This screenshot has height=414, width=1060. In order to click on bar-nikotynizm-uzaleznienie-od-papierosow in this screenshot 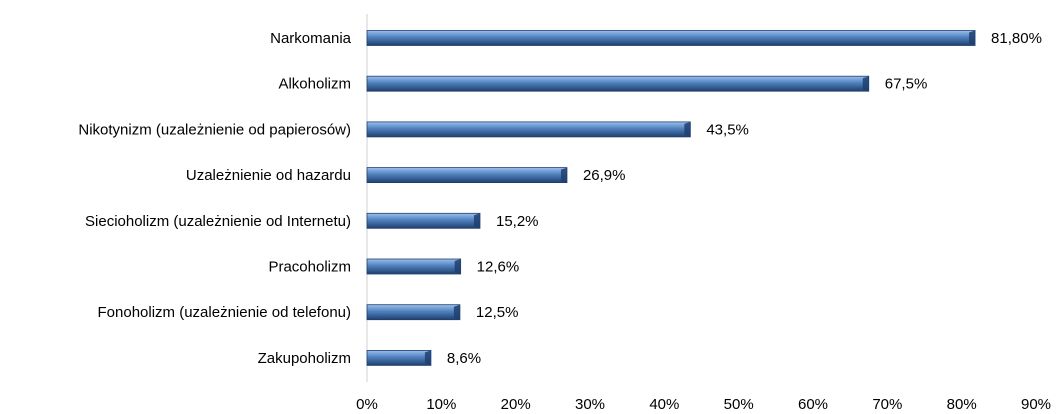, I will do `click(528, 129)`.